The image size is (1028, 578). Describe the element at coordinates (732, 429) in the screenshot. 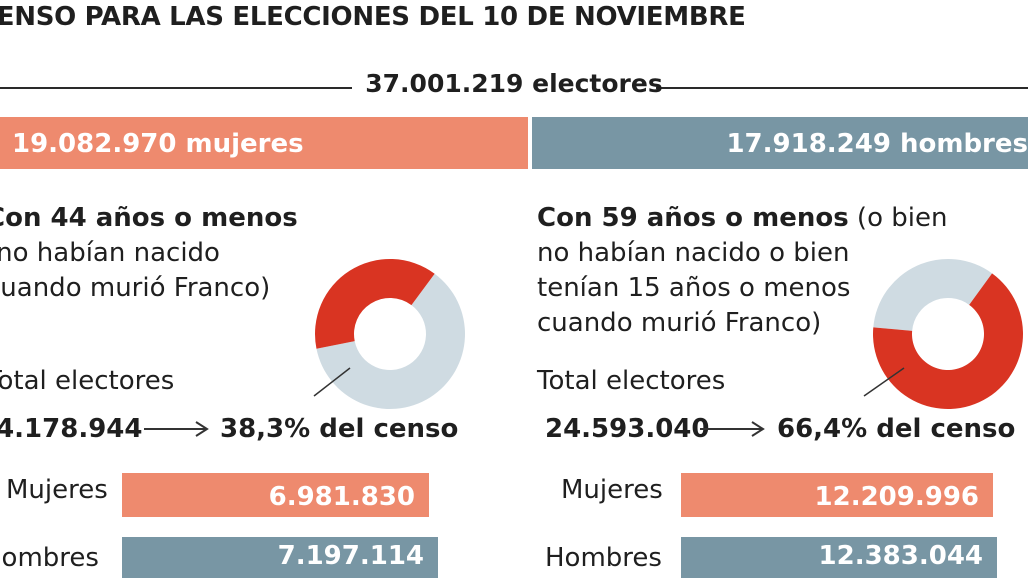

I see `right-arrow-icon` at that location.